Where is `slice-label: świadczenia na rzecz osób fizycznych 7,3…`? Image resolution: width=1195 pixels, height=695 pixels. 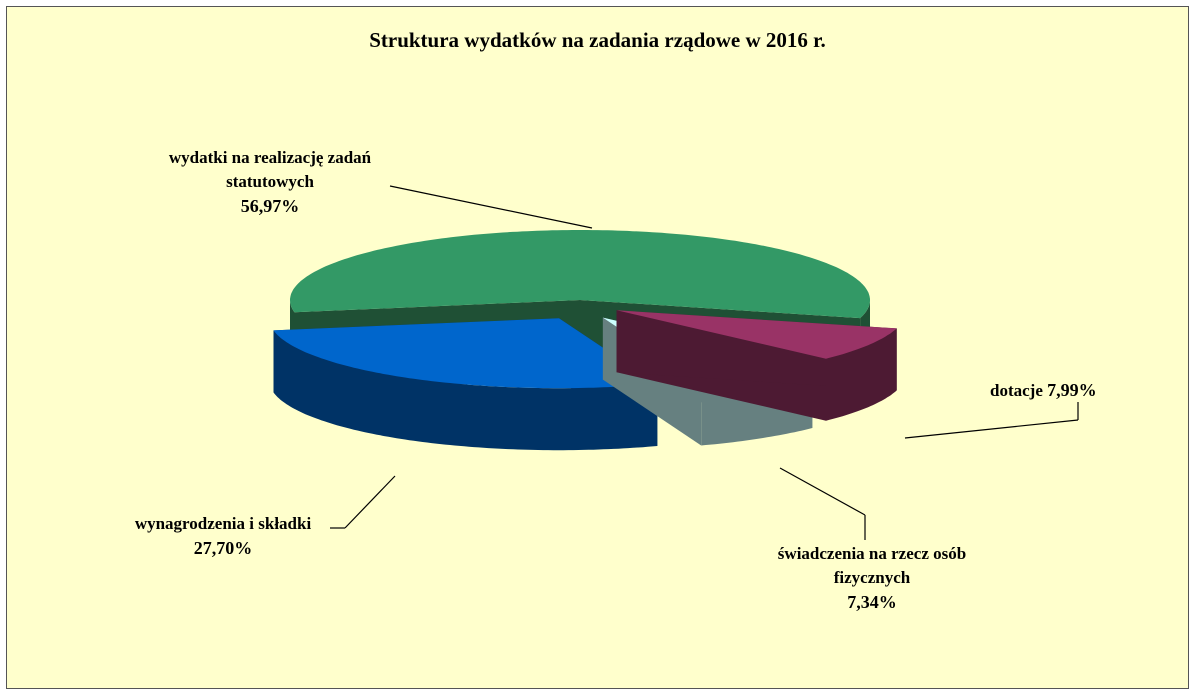
slice-label: świadczenia na rzecz osób fizycznych 7,3… is located at coordinates (872, 578).